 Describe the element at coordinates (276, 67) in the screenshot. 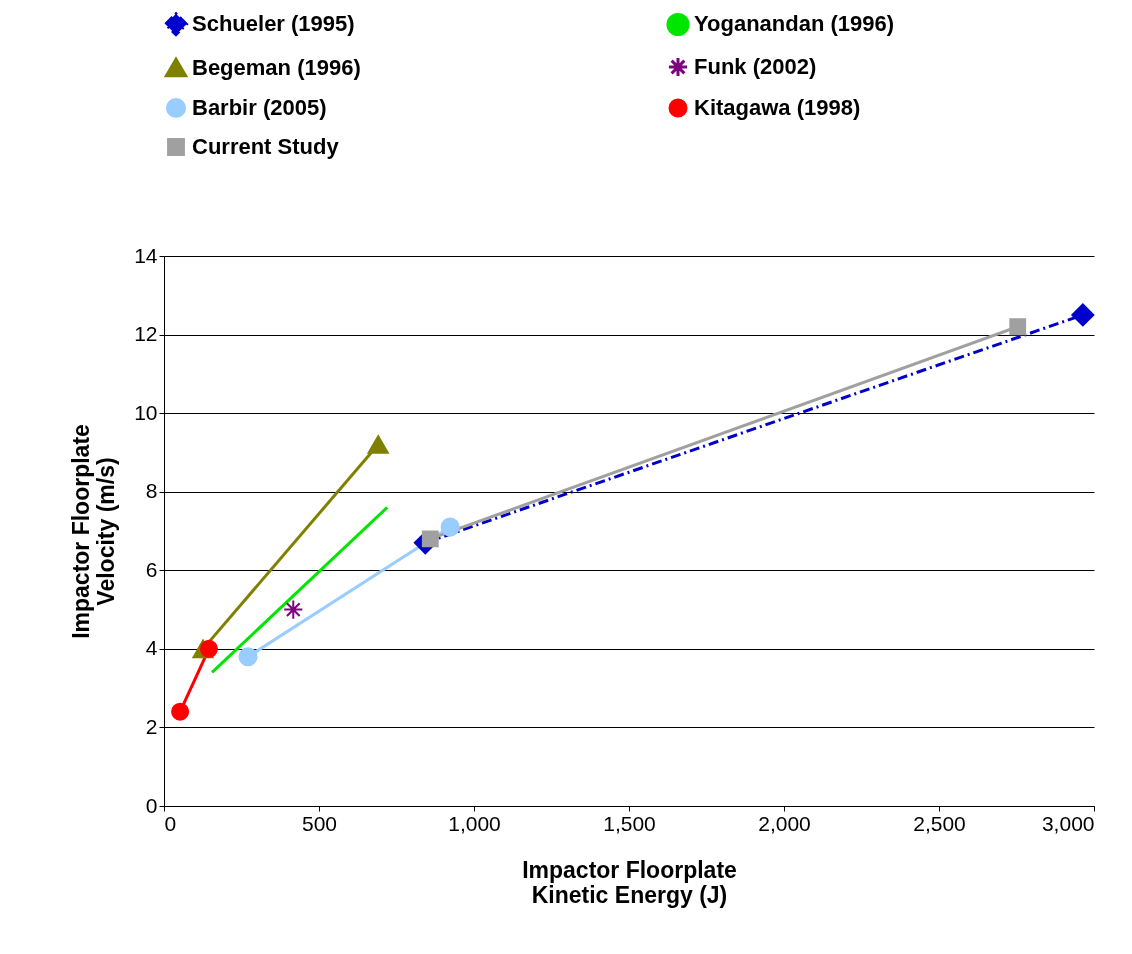

I see `legend-label: Begeman (1996)` at that location.